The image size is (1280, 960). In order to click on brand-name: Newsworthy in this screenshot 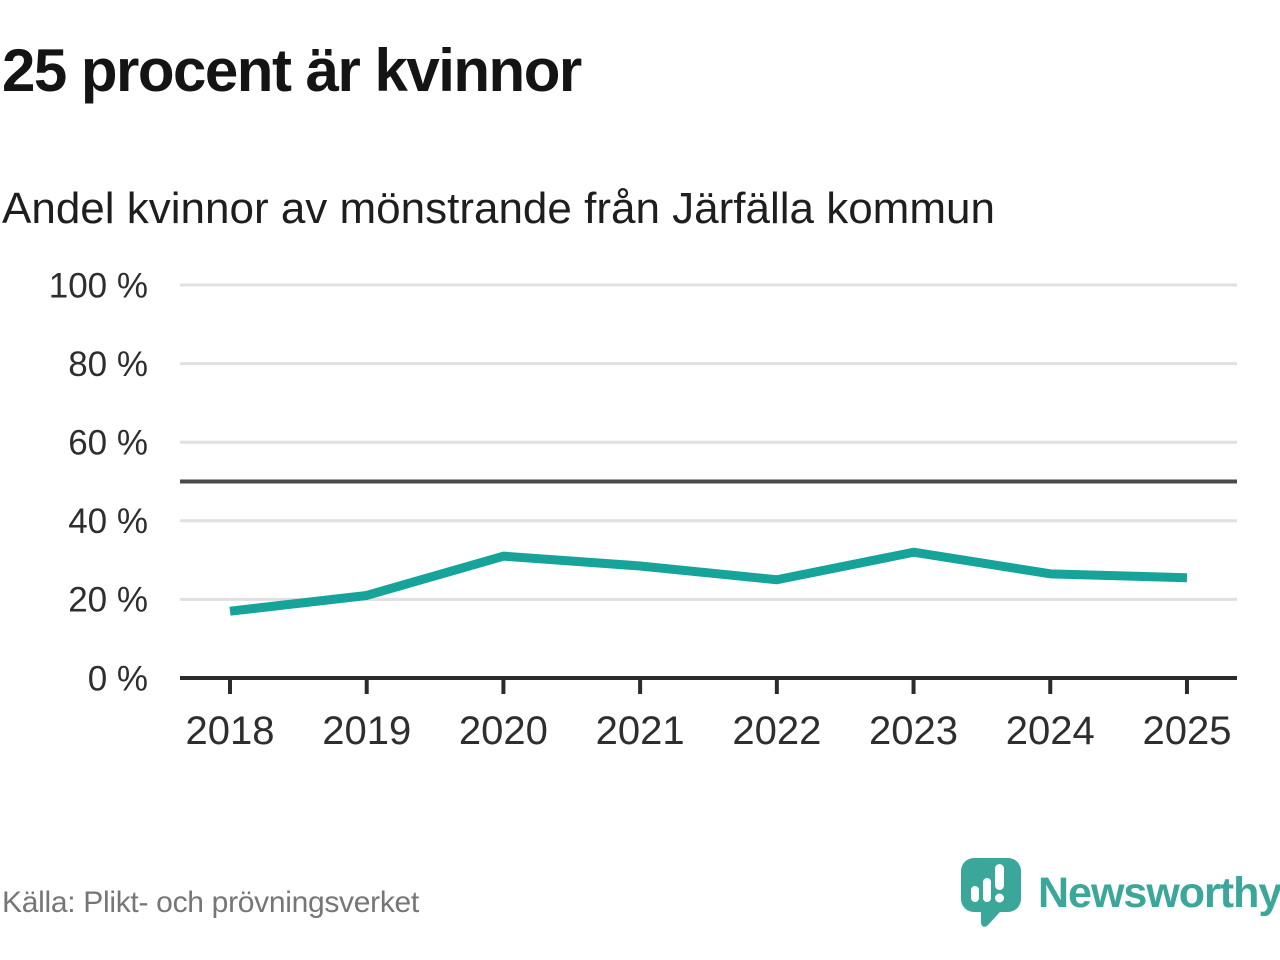, I will do `click(1159, 892)`.